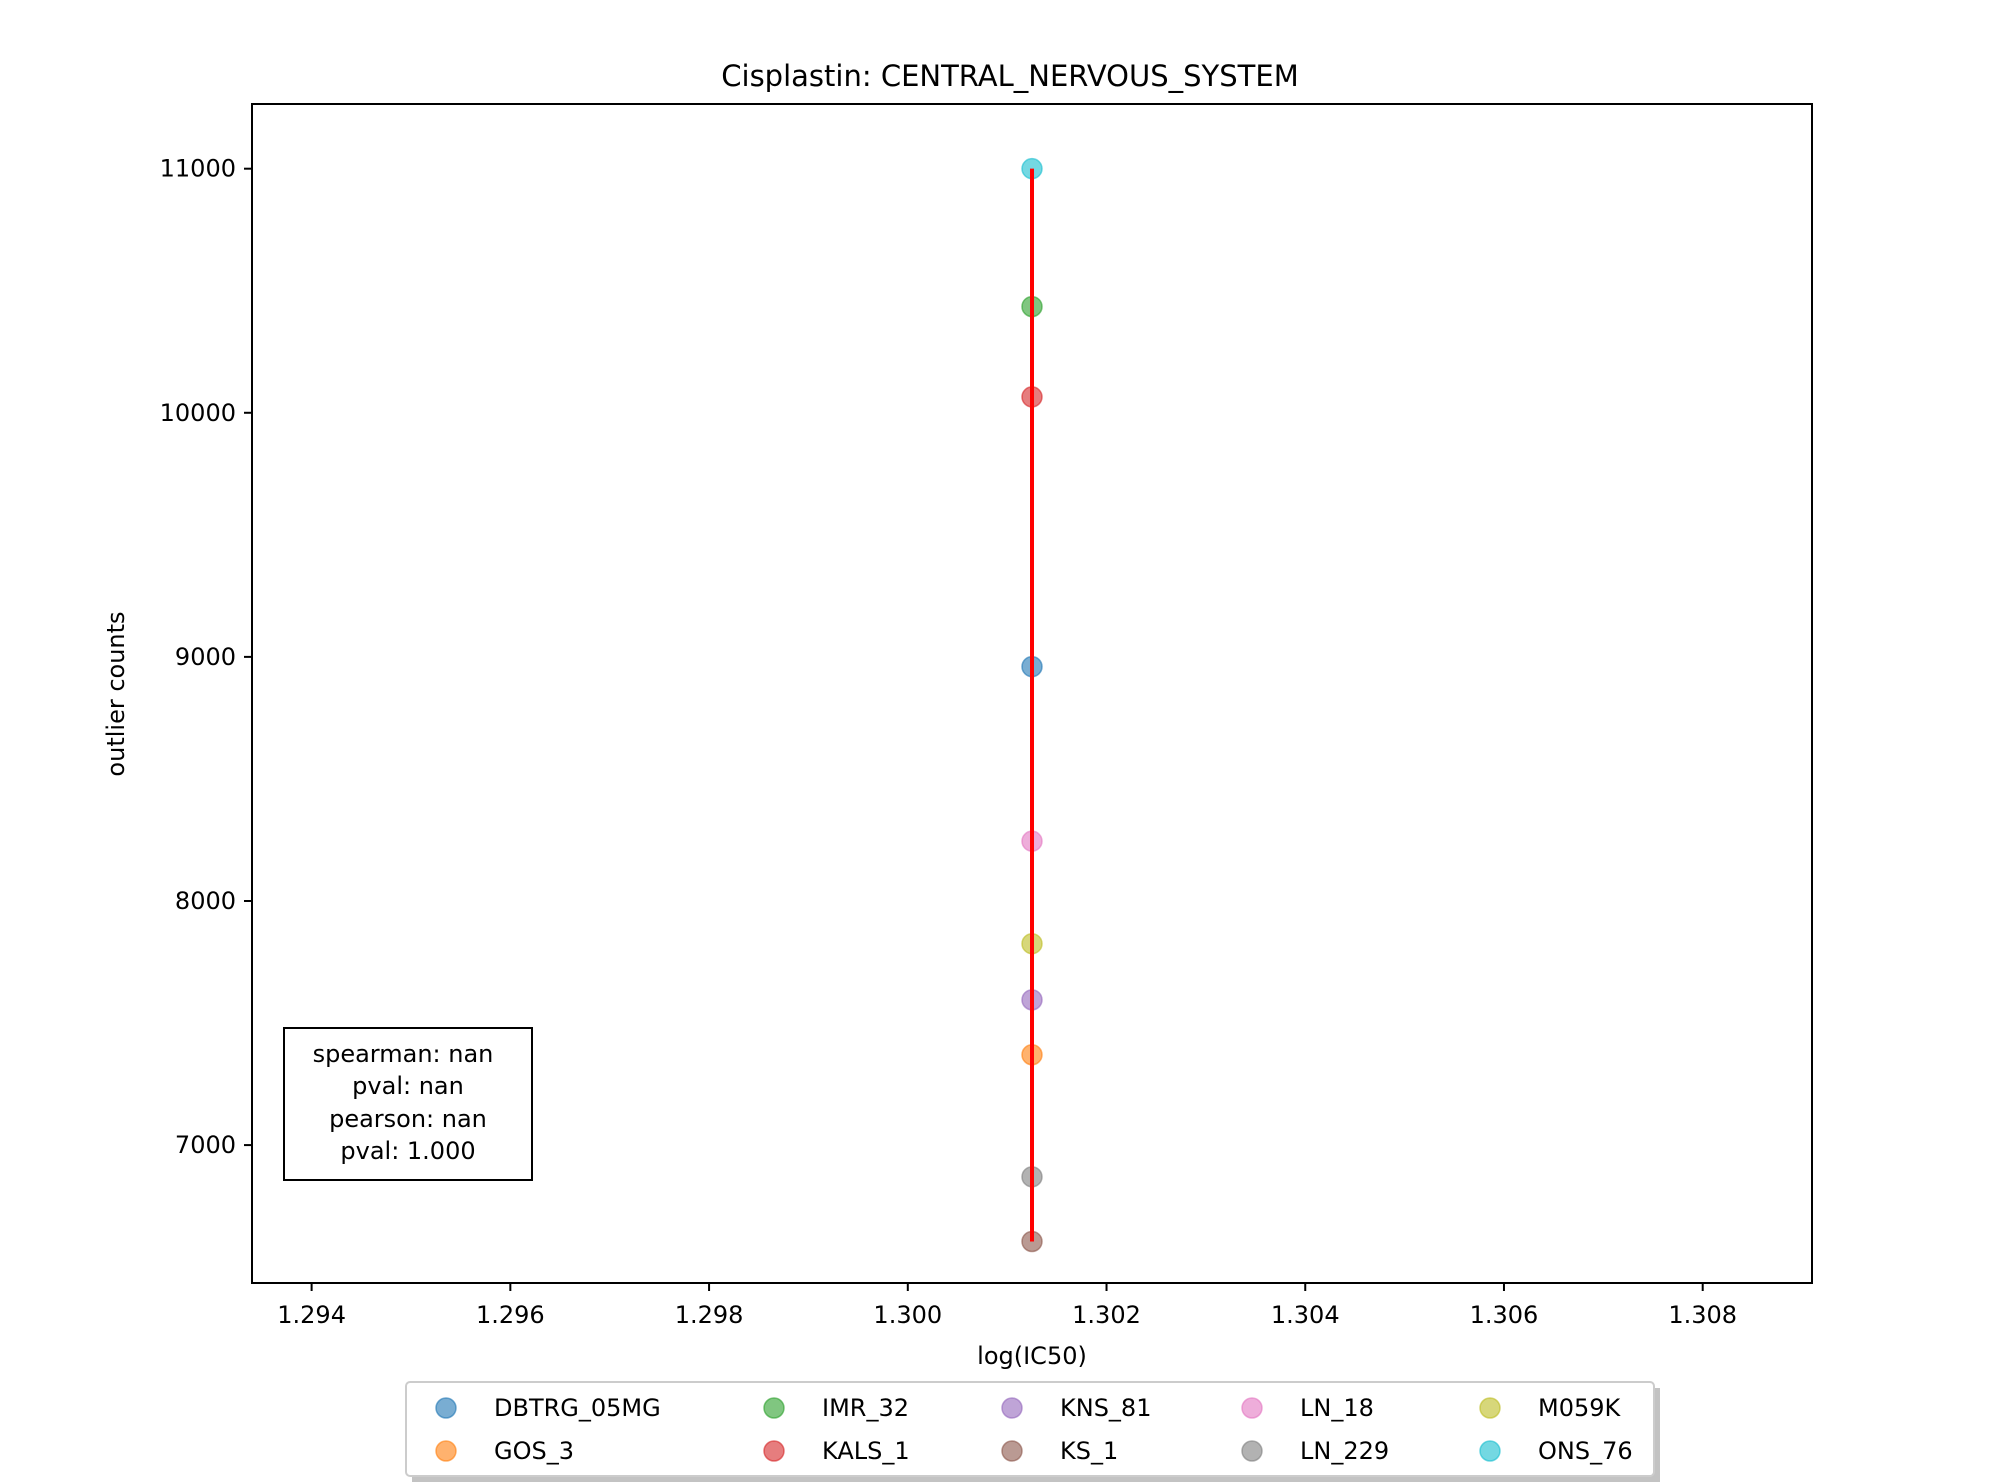 This screenshot has width=2002, height=1482. I want to click on y-tick-label: 7000, so click(205, 1145).